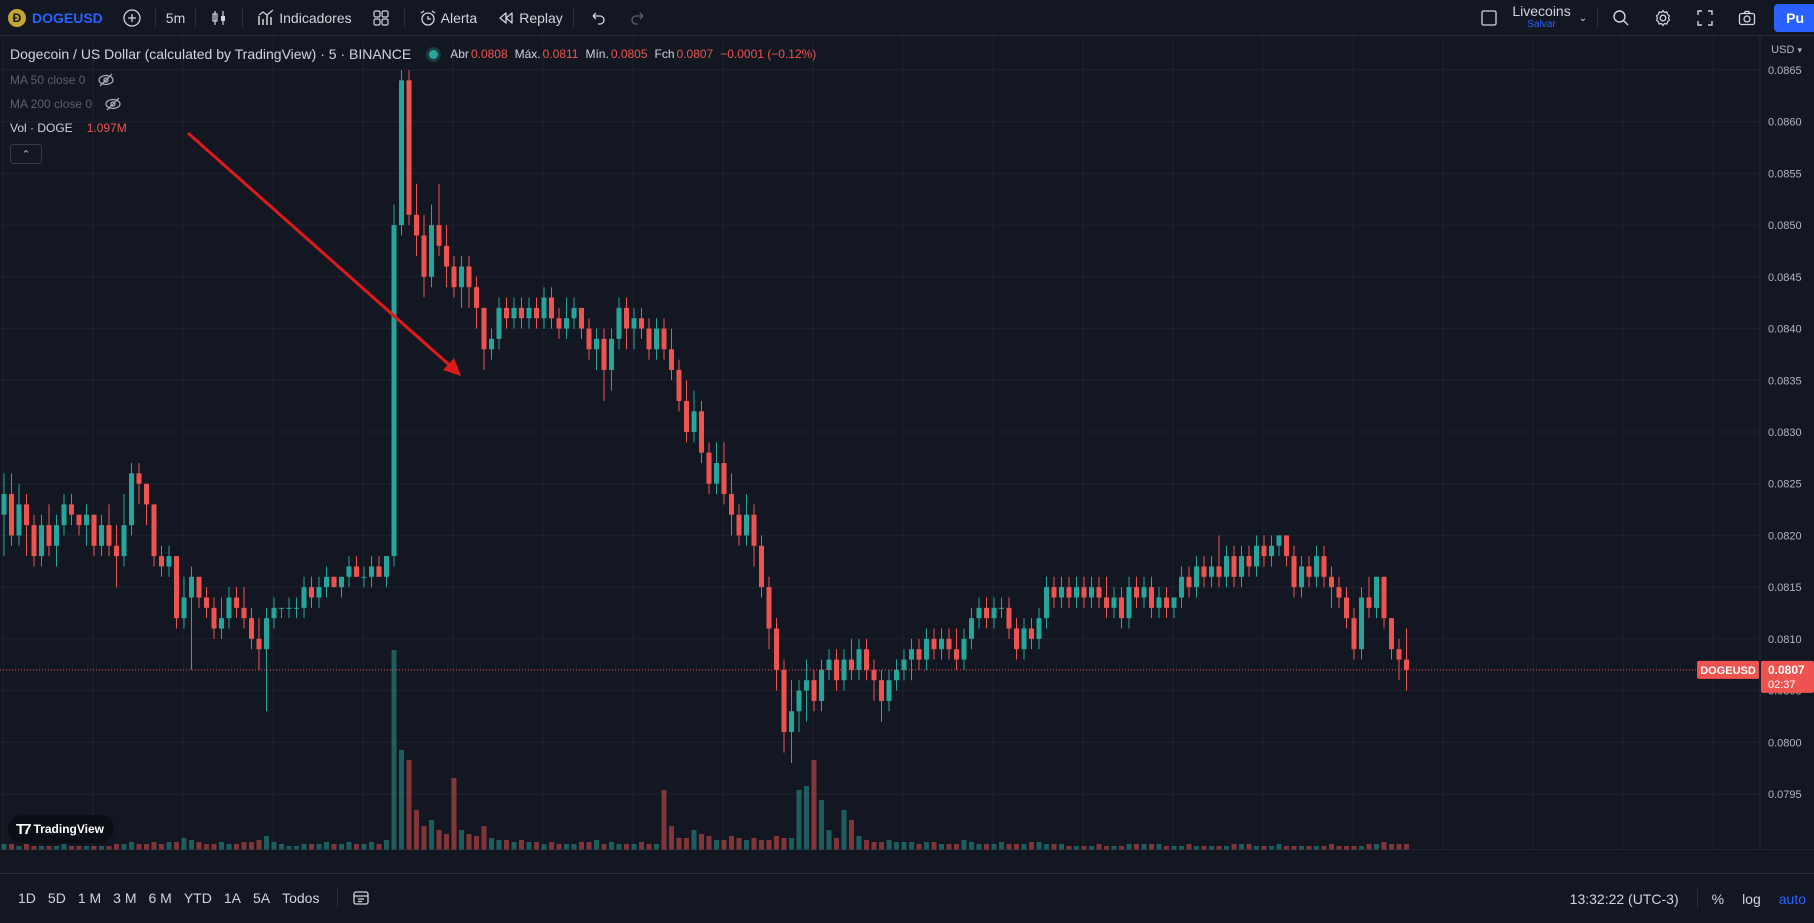  What do you see at coordinates (26, 154) in the screenshot?
I see `legend-collapse-button: ⌃` at bounding box center [26, 154].